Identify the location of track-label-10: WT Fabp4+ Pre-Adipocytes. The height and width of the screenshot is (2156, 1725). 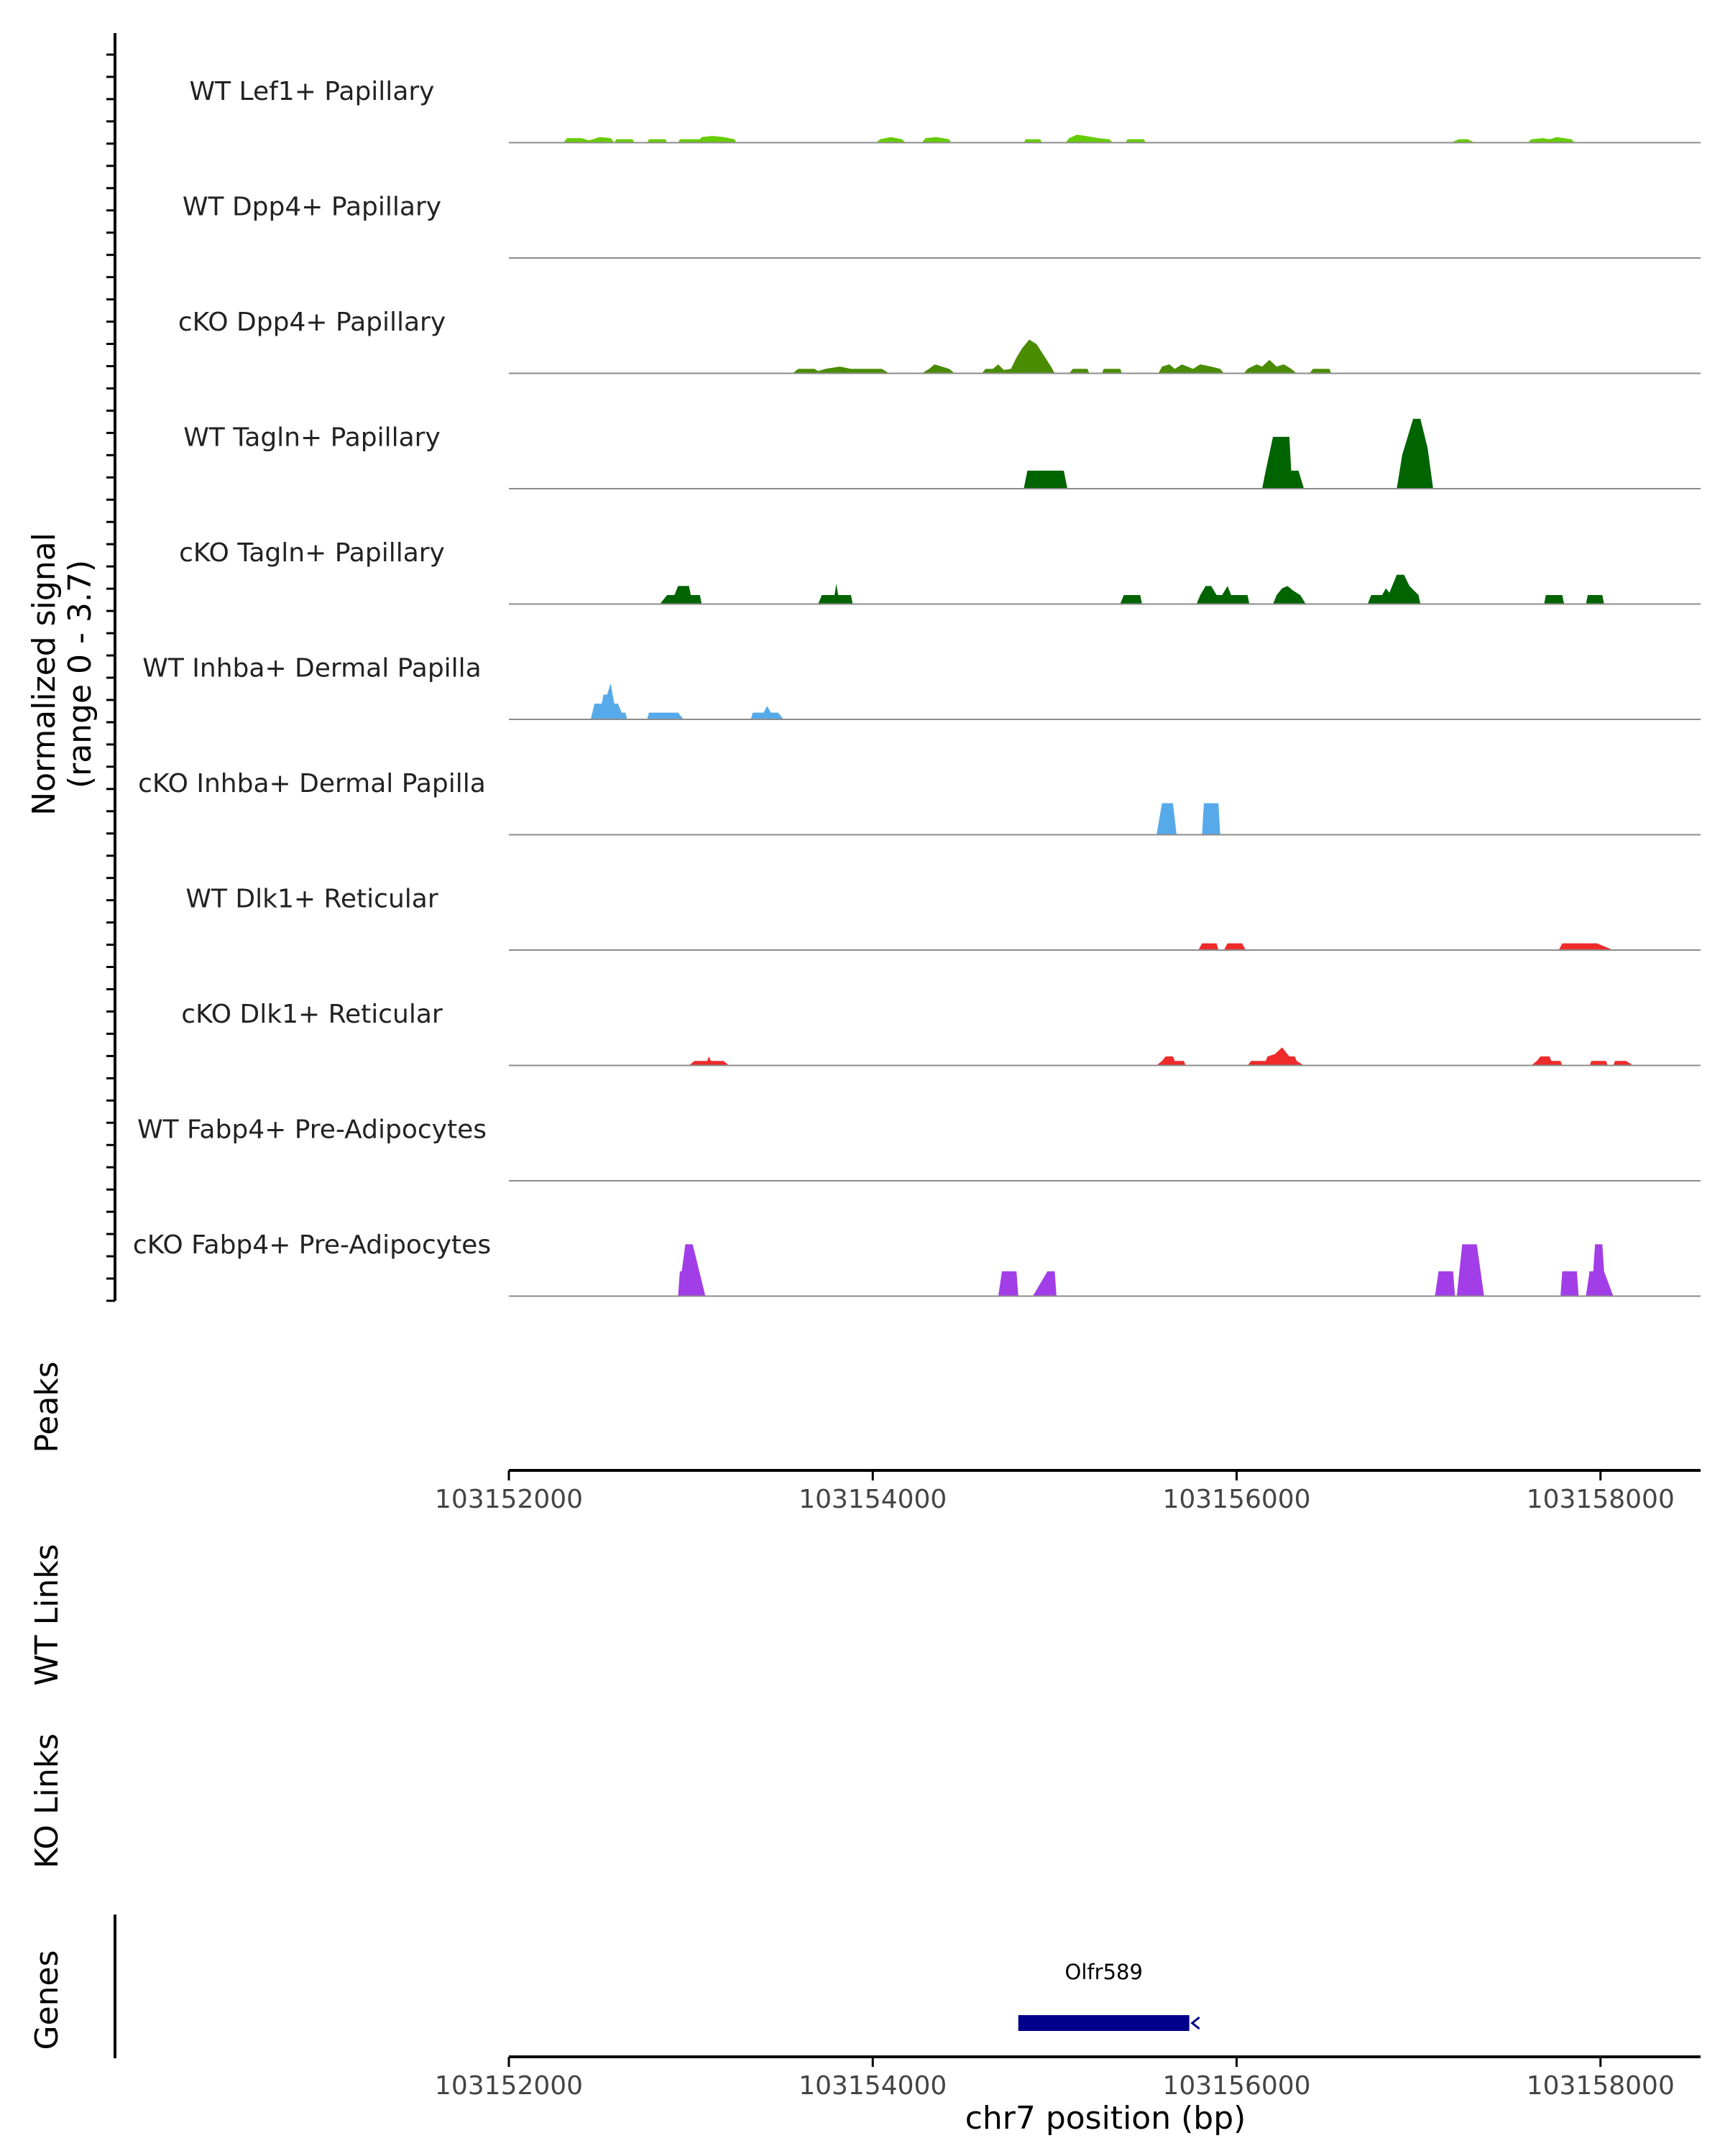
(312, 1130).